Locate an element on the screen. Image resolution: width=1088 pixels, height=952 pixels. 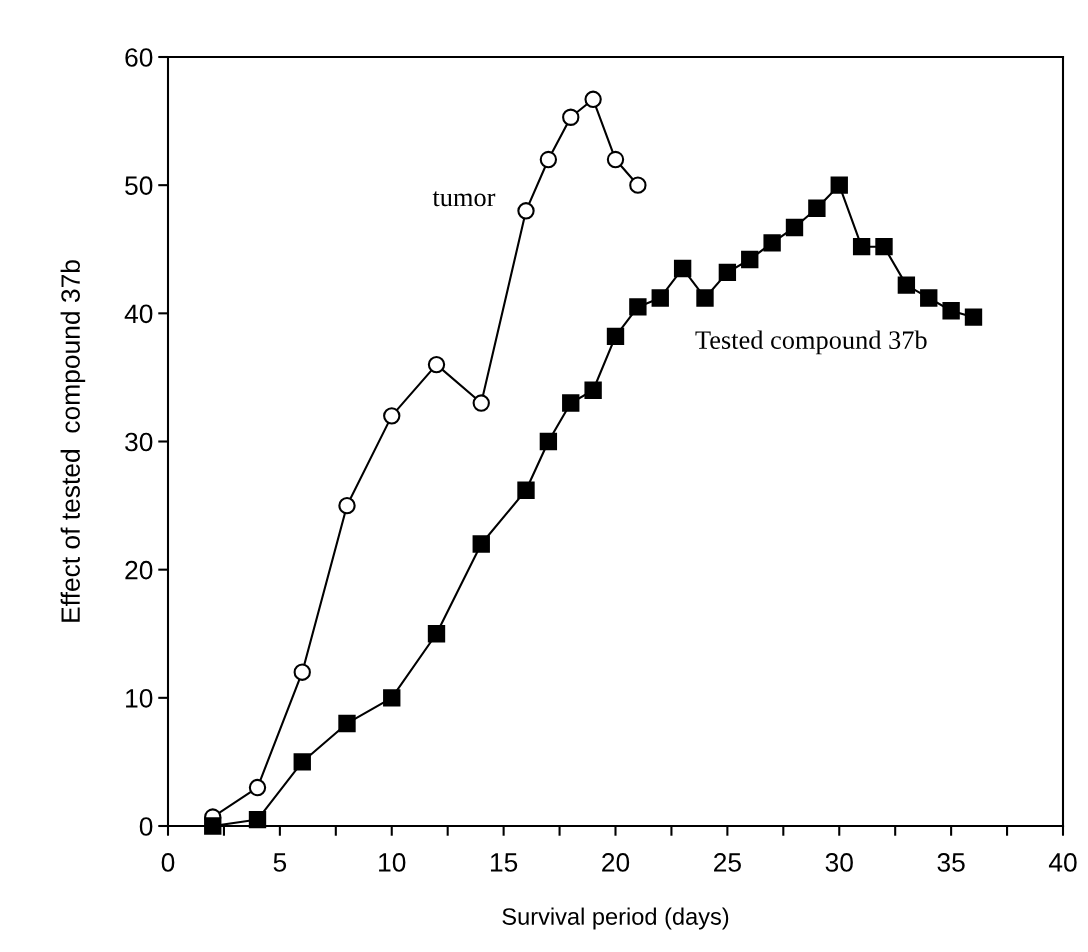
y-axis-title: Effect of tested compound 37b is located at coordinates (73, 441).